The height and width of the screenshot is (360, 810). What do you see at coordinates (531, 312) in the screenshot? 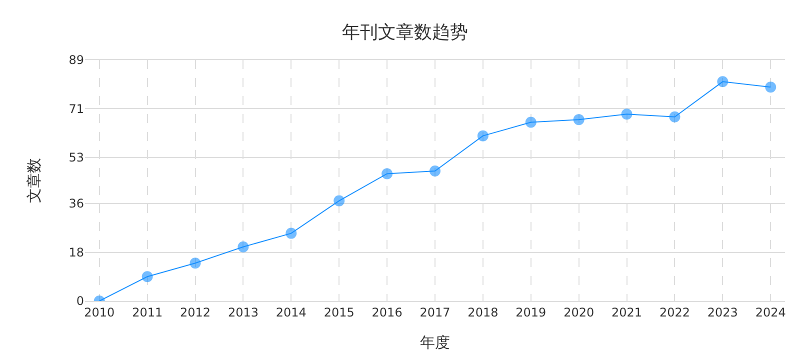
I see `x-tick-label: 2019` at bounding box center [531, 312].